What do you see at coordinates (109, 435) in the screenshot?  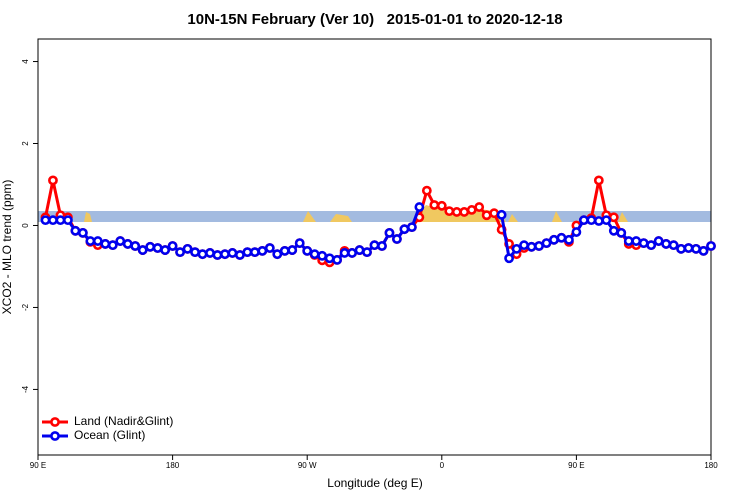 I see `legend-label: Ocean (Glint)` at bounding box center [109, 435].